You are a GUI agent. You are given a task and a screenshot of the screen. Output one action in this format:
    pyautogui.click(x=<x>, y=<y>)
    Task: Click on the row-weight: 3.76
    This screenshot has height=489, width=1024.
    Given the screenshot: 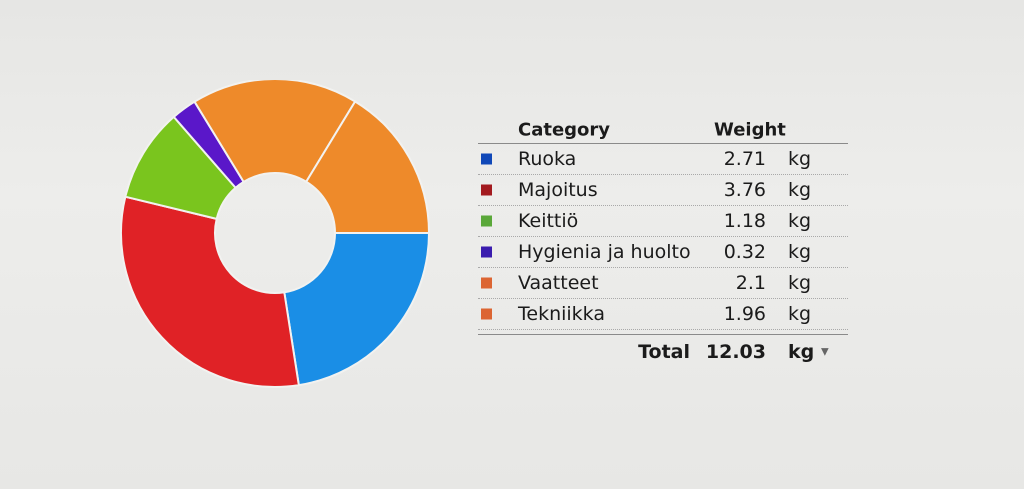 What is the action you would take?
    pyautogui.click(x=744, y=190)
    